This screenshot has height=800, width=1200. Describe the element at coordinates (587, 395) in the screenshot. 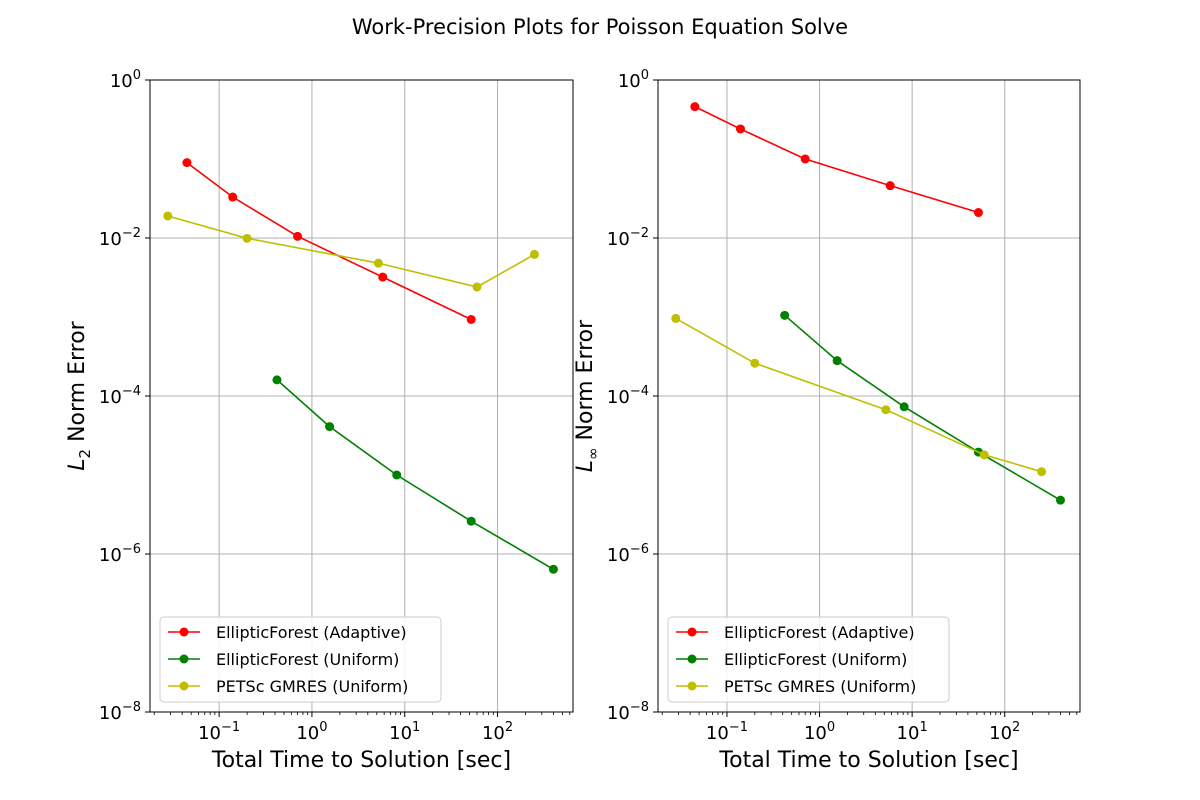

I see `y-axis-label: L∞ Norm Error` at that location.